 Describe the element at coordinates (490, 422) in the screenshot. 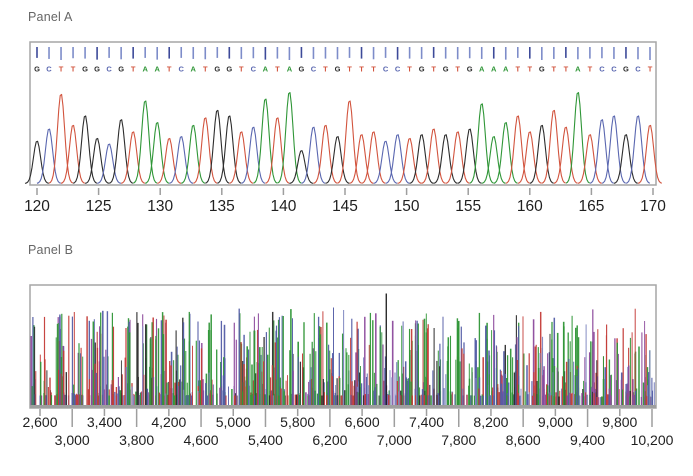

I see `axis-tick-label: 8,200` at that location.